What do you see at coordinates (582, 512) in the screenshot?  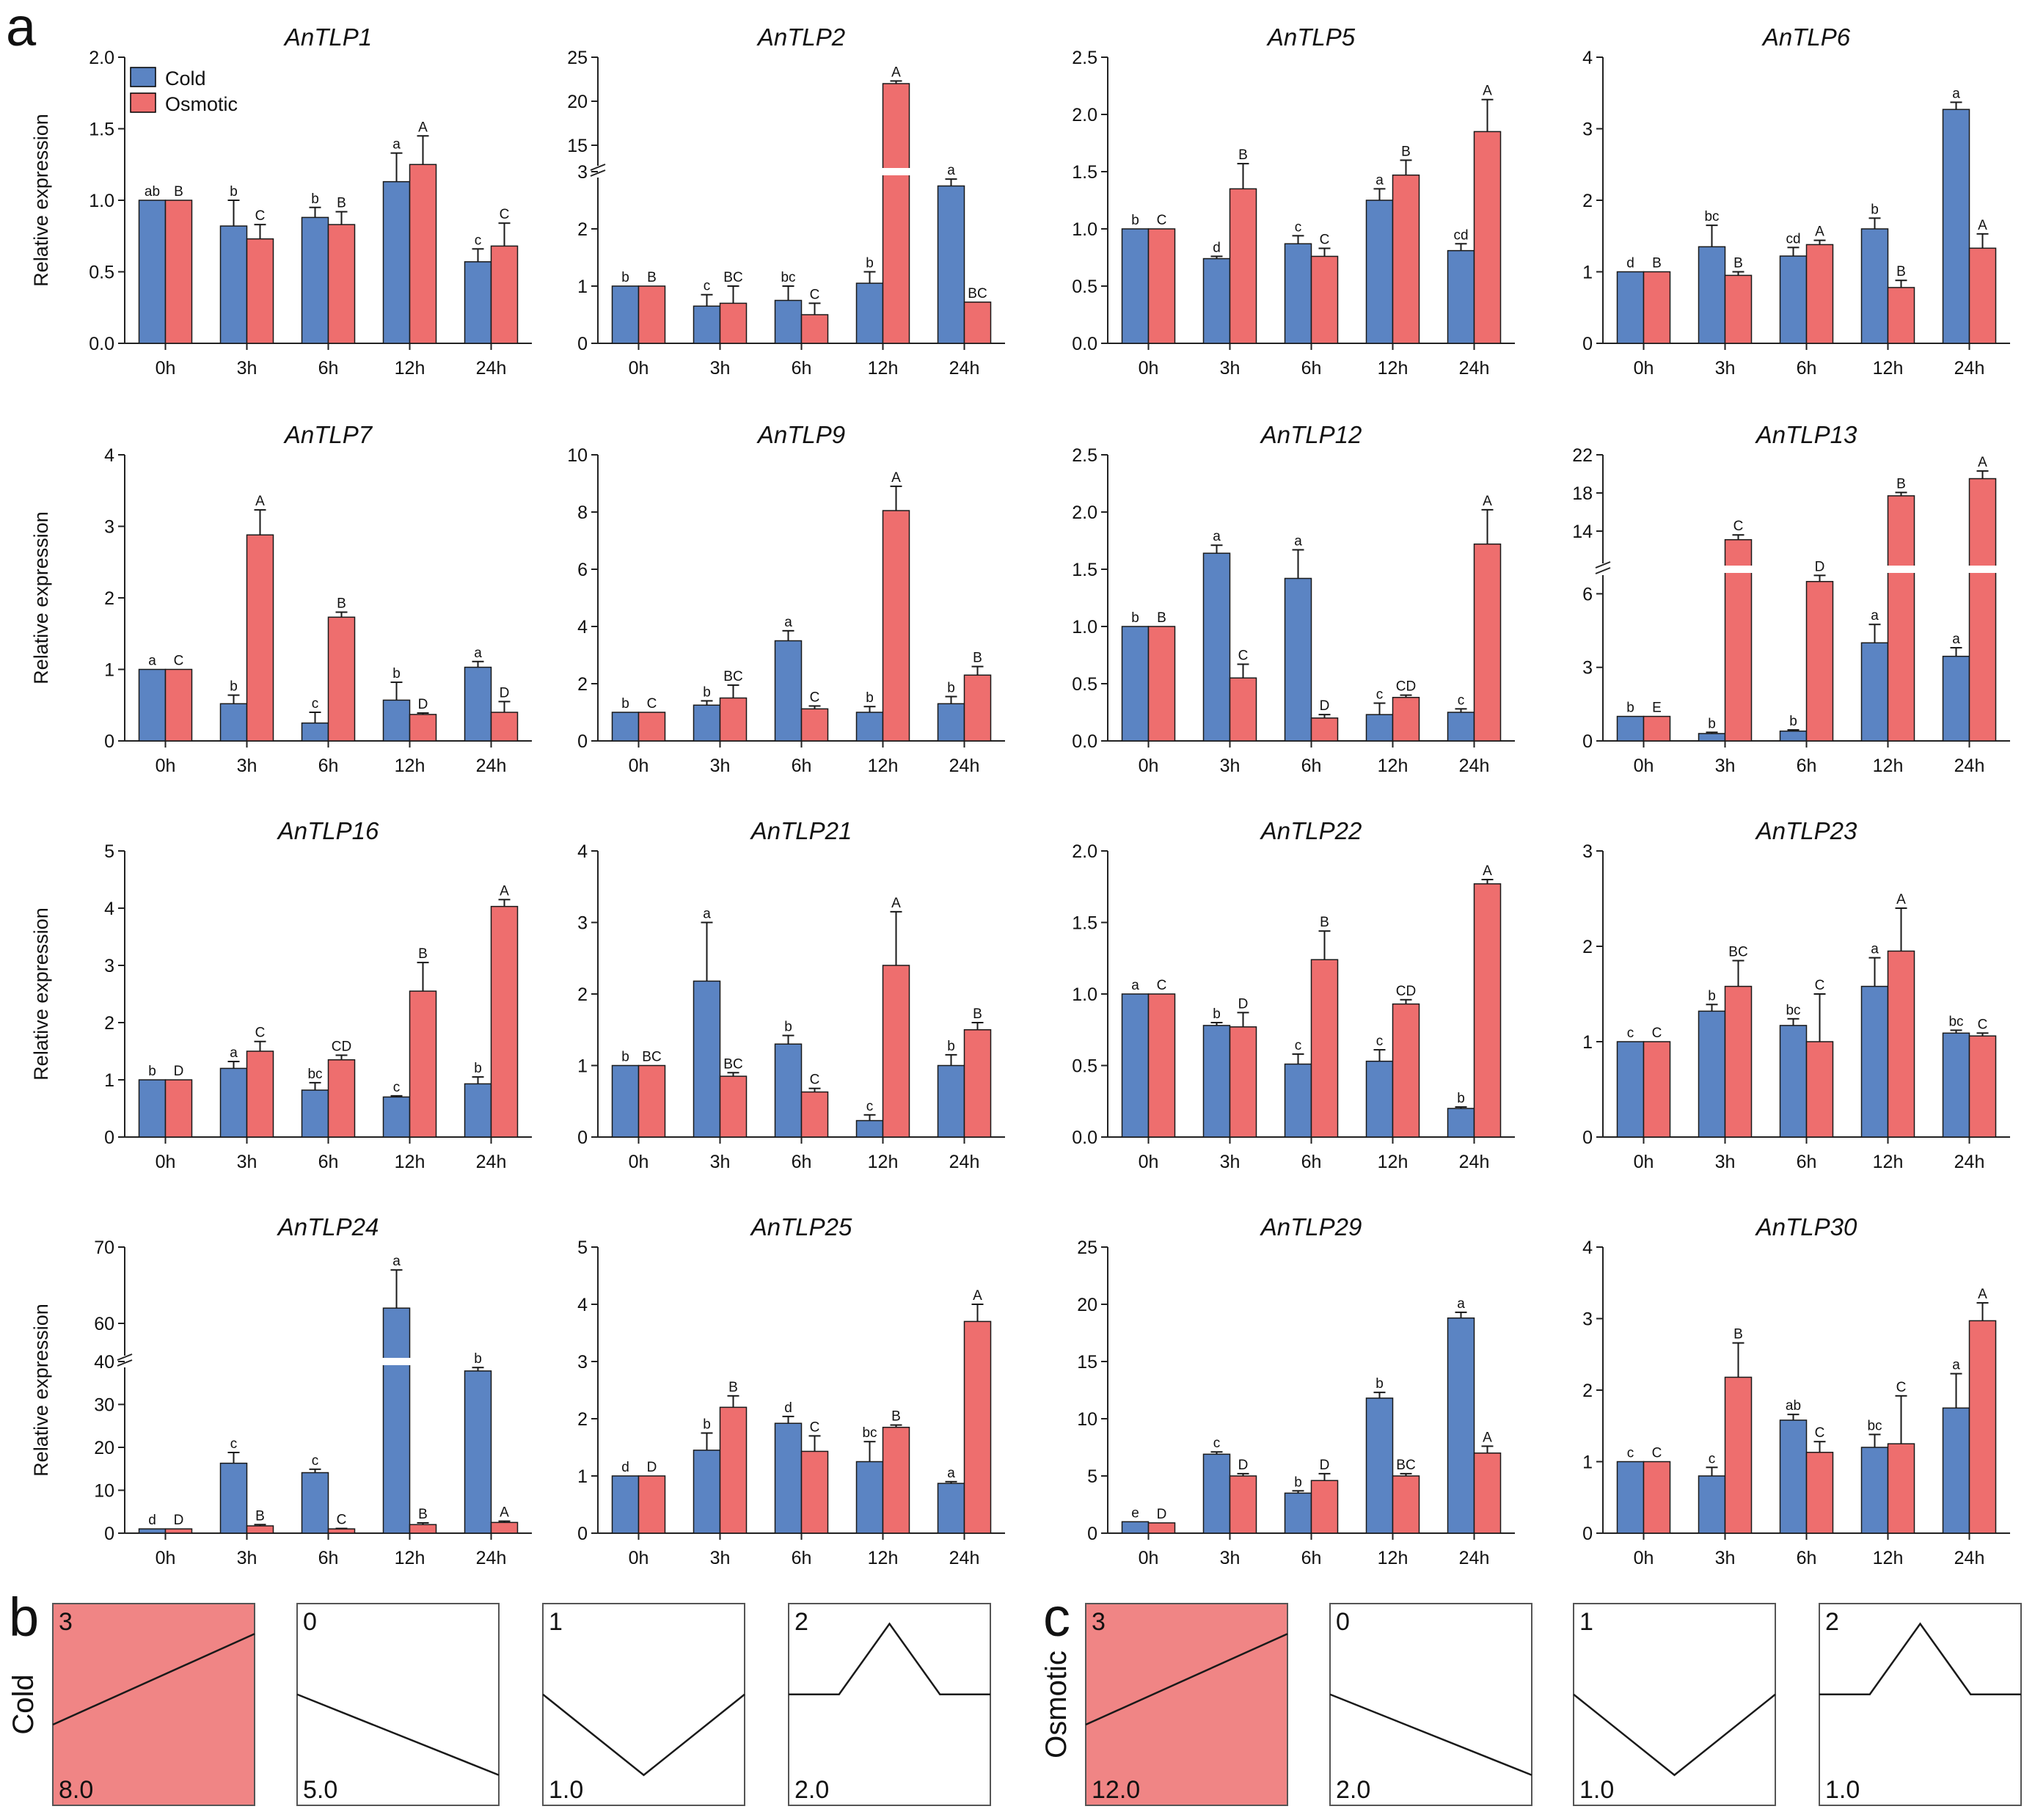 I see `y-tick-label: 8` at bounding box center [582, 512].